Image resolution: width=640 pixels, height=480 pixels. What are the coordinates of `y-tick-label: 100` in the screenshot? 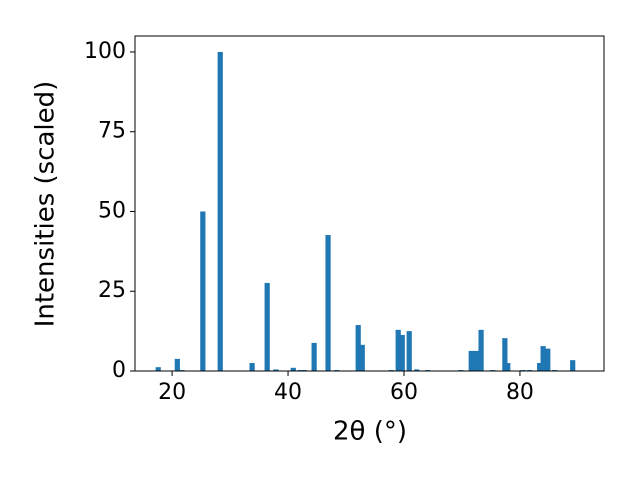 It's located at (105, 51).